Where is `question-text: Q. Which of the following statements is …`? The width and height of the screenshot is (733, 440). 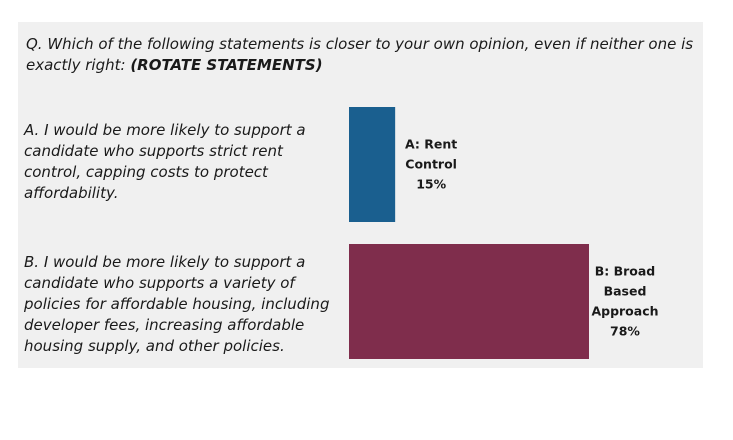
question-text: Q. Which of the following statements is … is located at coordinates (360, 54).